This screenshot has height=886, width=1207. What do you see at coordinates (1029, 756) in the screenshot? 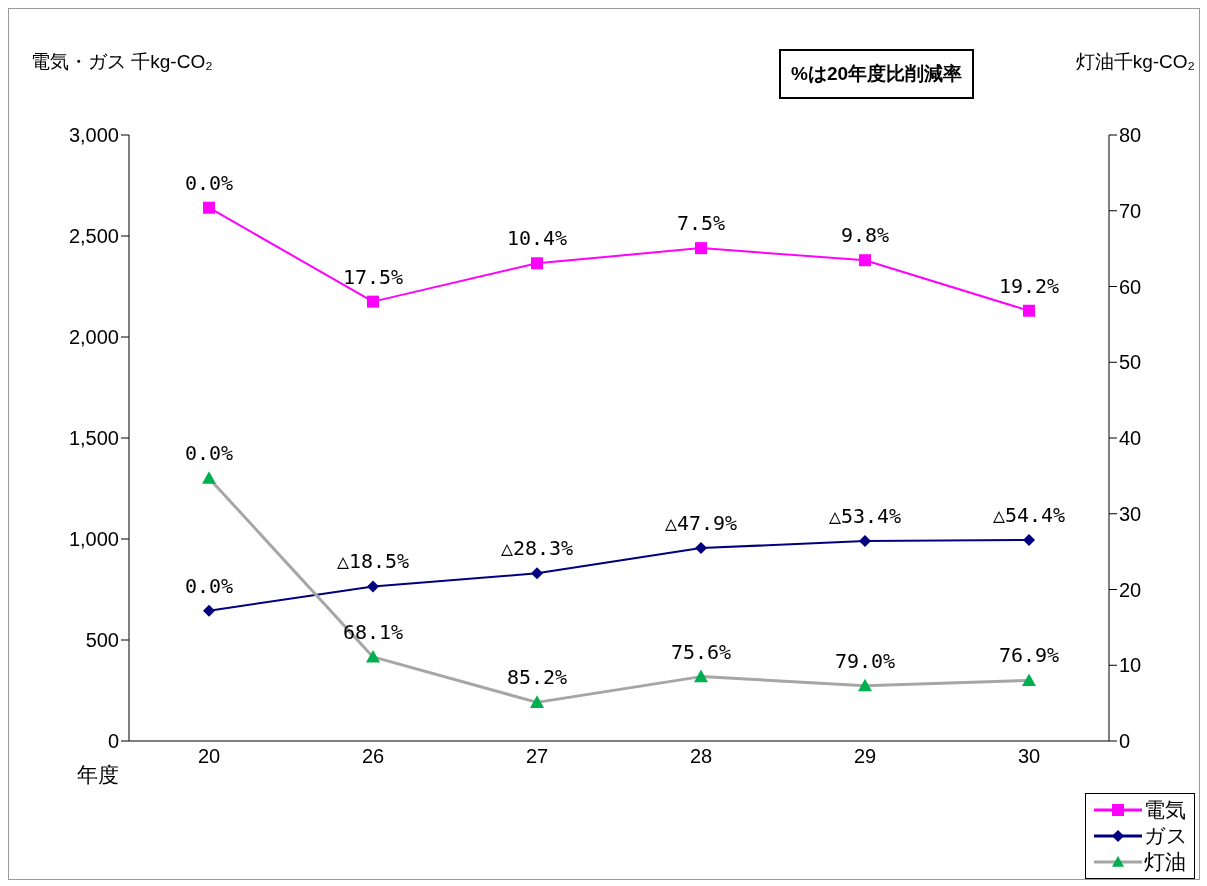
I see `x-tick-label: 30` at bounding box center [1029, 756].